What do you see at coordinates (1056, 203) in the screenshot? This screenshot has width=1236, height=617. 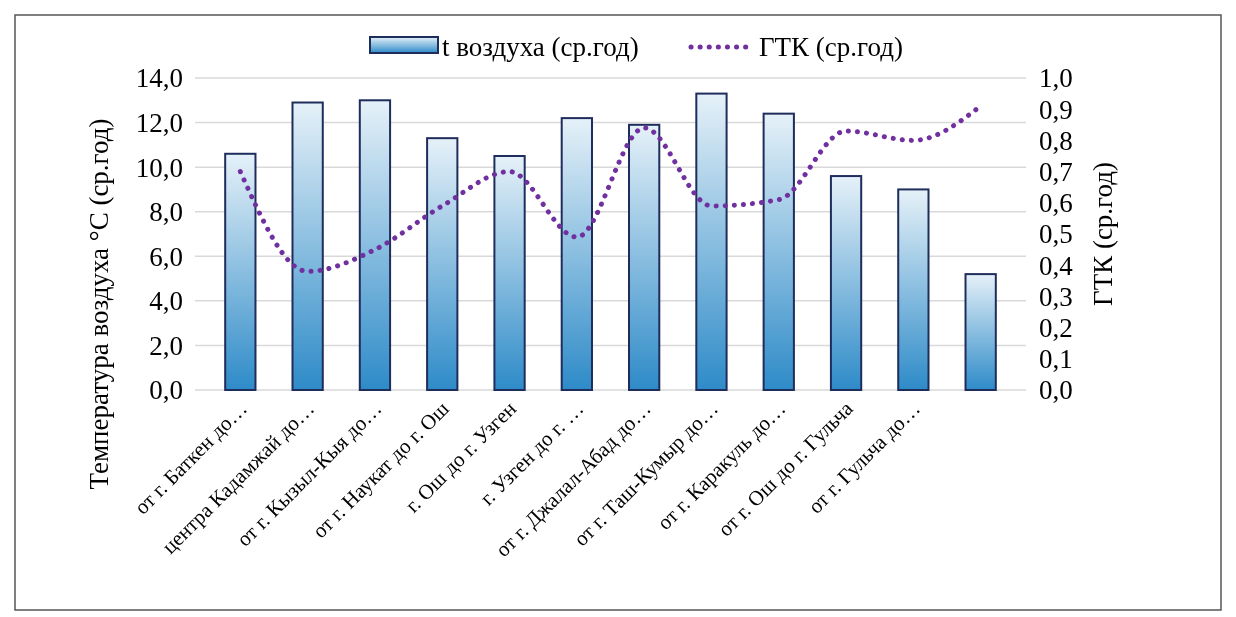 I see `y2-tick-label: 0,6` at bounding box center [1056, 203].